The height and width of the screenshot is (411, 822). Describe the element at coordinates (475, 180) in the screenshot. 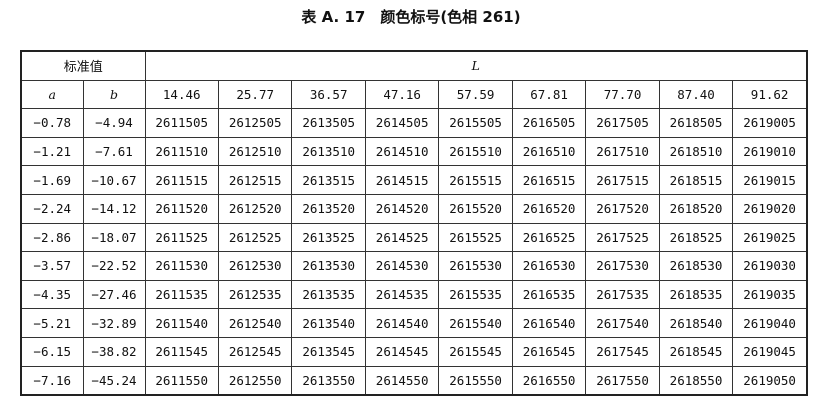

I see `color-code-cell: 2615515` at that location.